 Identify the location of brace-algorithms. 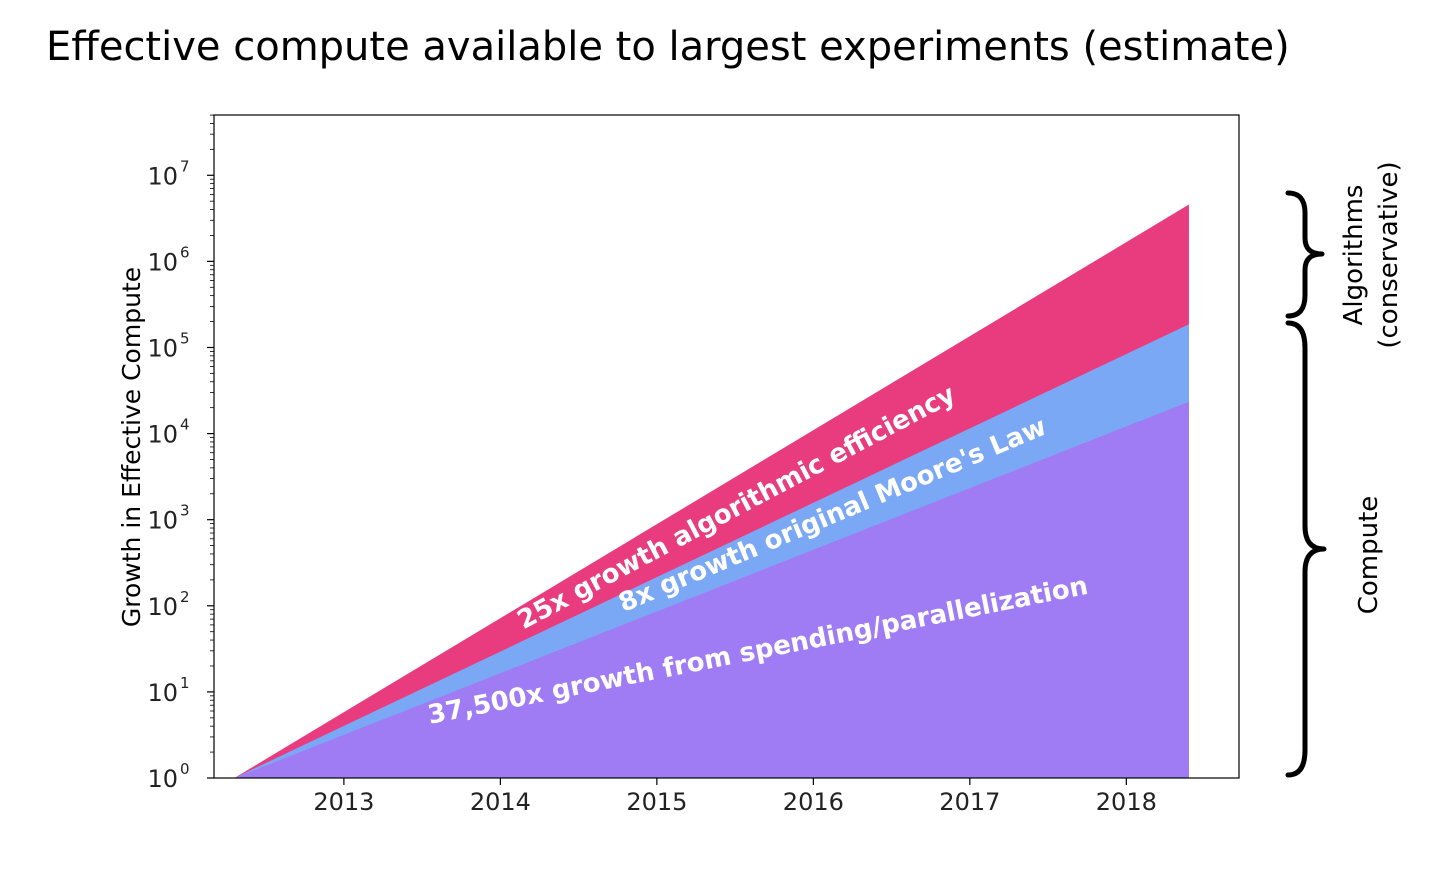
(1305, 254).